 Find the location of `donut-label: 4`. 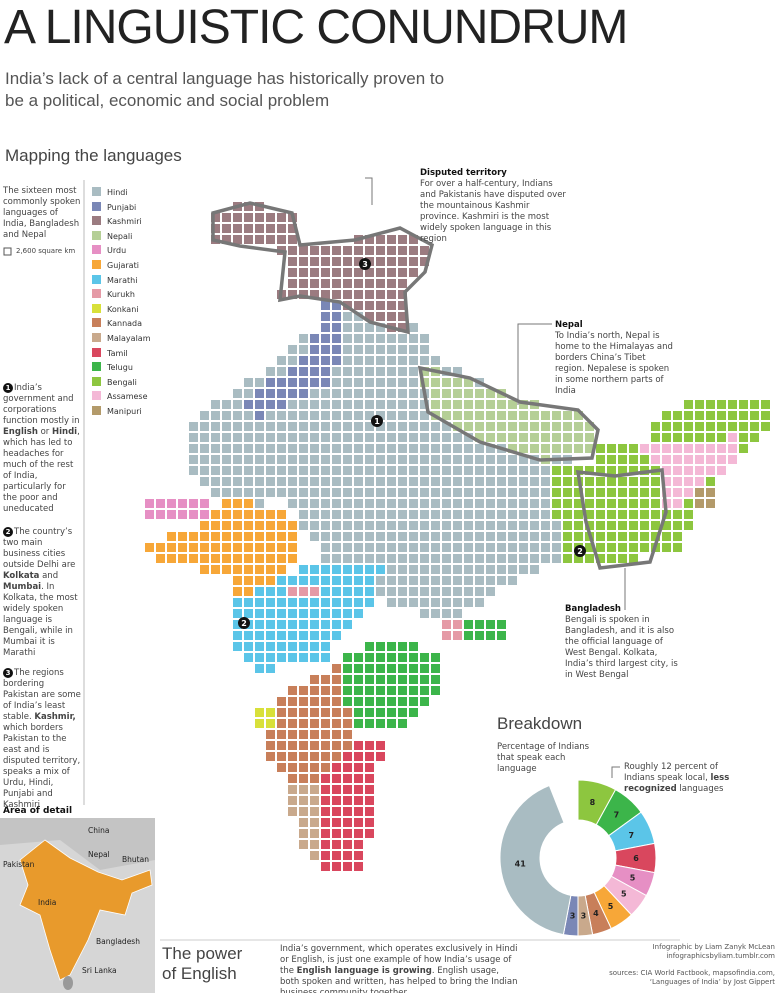

donut-label: 4 is located at coordinates (596, 913).